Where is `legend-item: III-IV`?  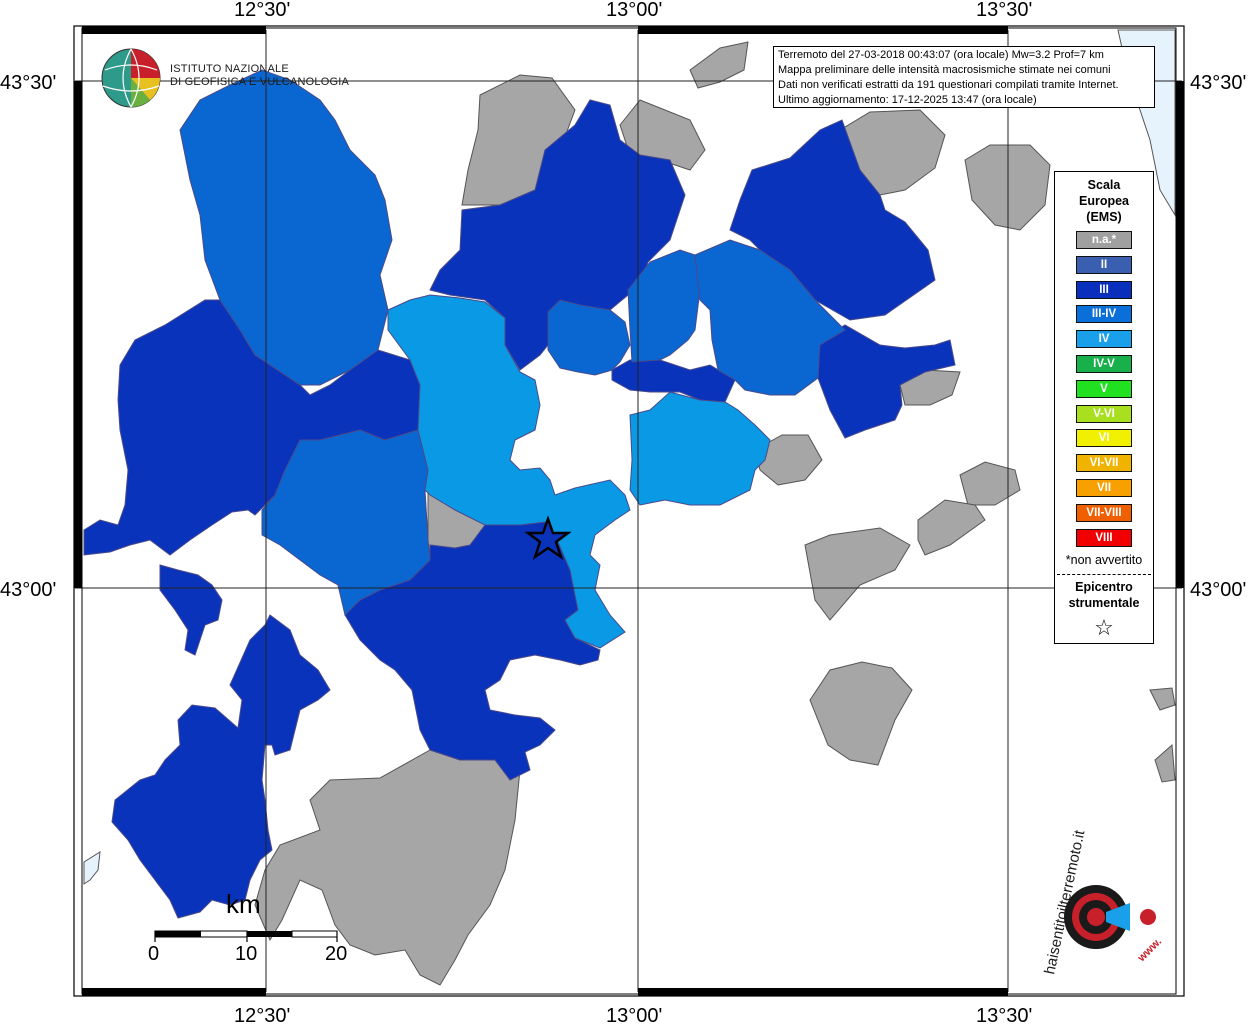 legend-item: III-IV is located at coordinates (1104, 314).